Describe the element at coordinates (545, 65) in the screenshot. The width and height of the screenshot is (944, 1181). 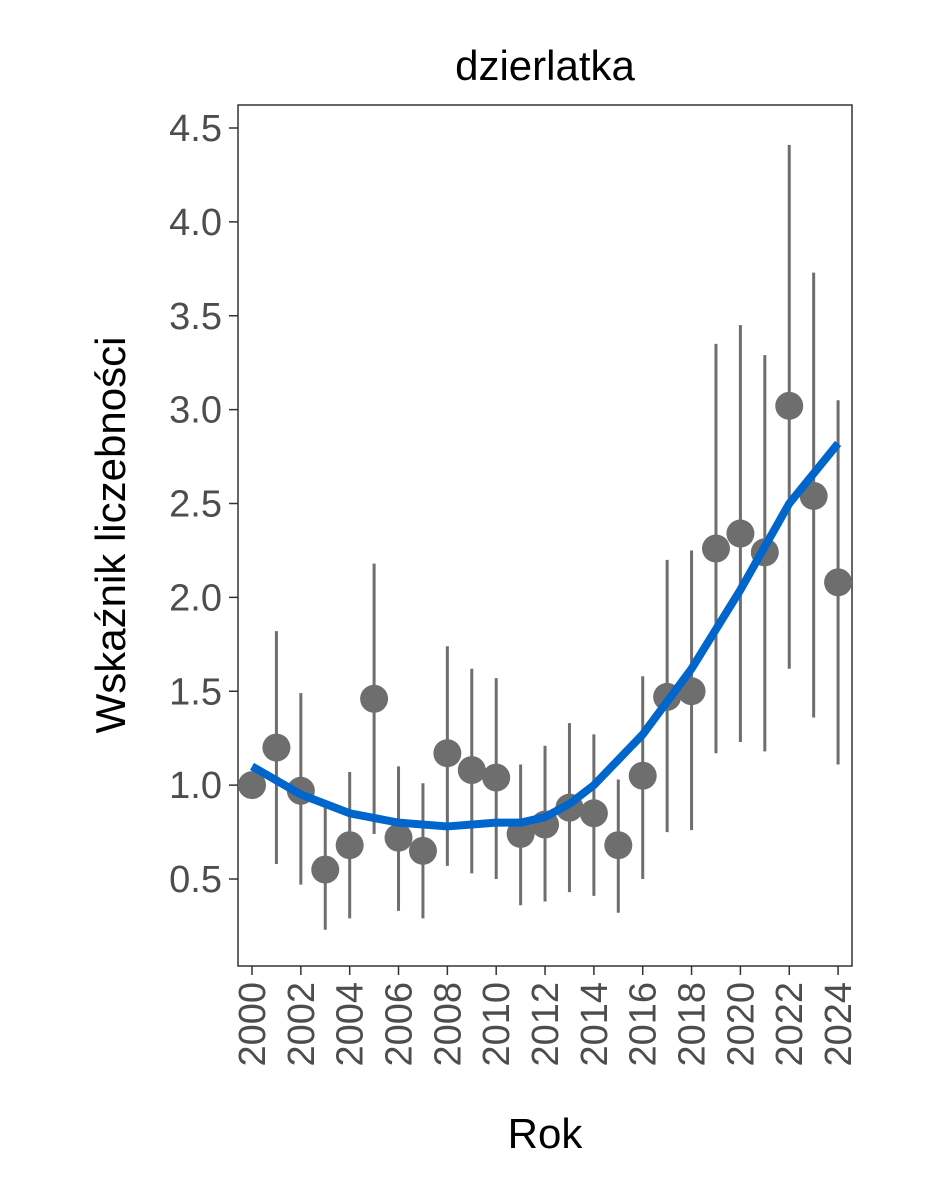
I see `chart-title: dzierlatka` at that location.